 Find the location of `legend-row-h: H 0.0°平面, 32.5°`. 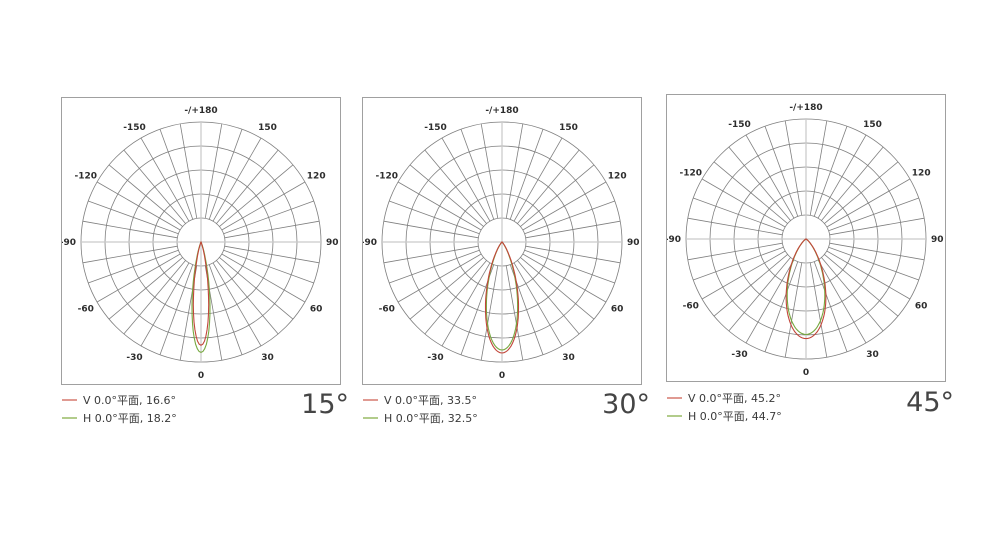

legend-row-h: H 0.0°平面, 32.5° is located at coordinates (478, 418).